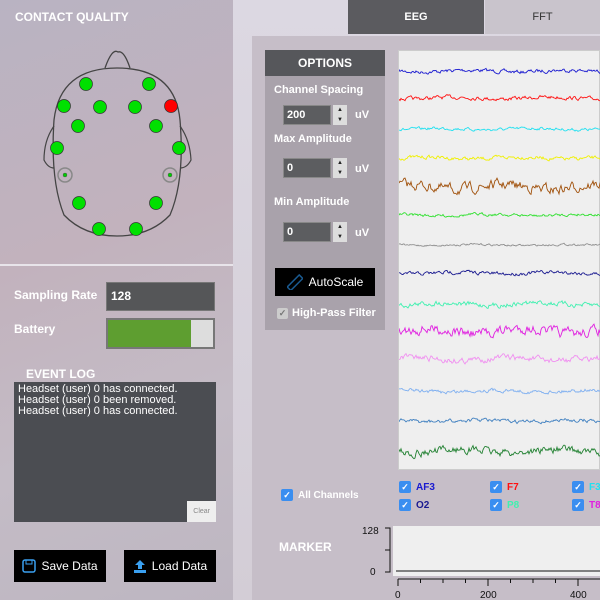 Image resolution: width=600 pixels, height=600 pixels. What do you see at coordinates (313, 139) in the screenshot?
I see `max-amplitude-label: Max Amplitude` at bounding box center [313, 139].